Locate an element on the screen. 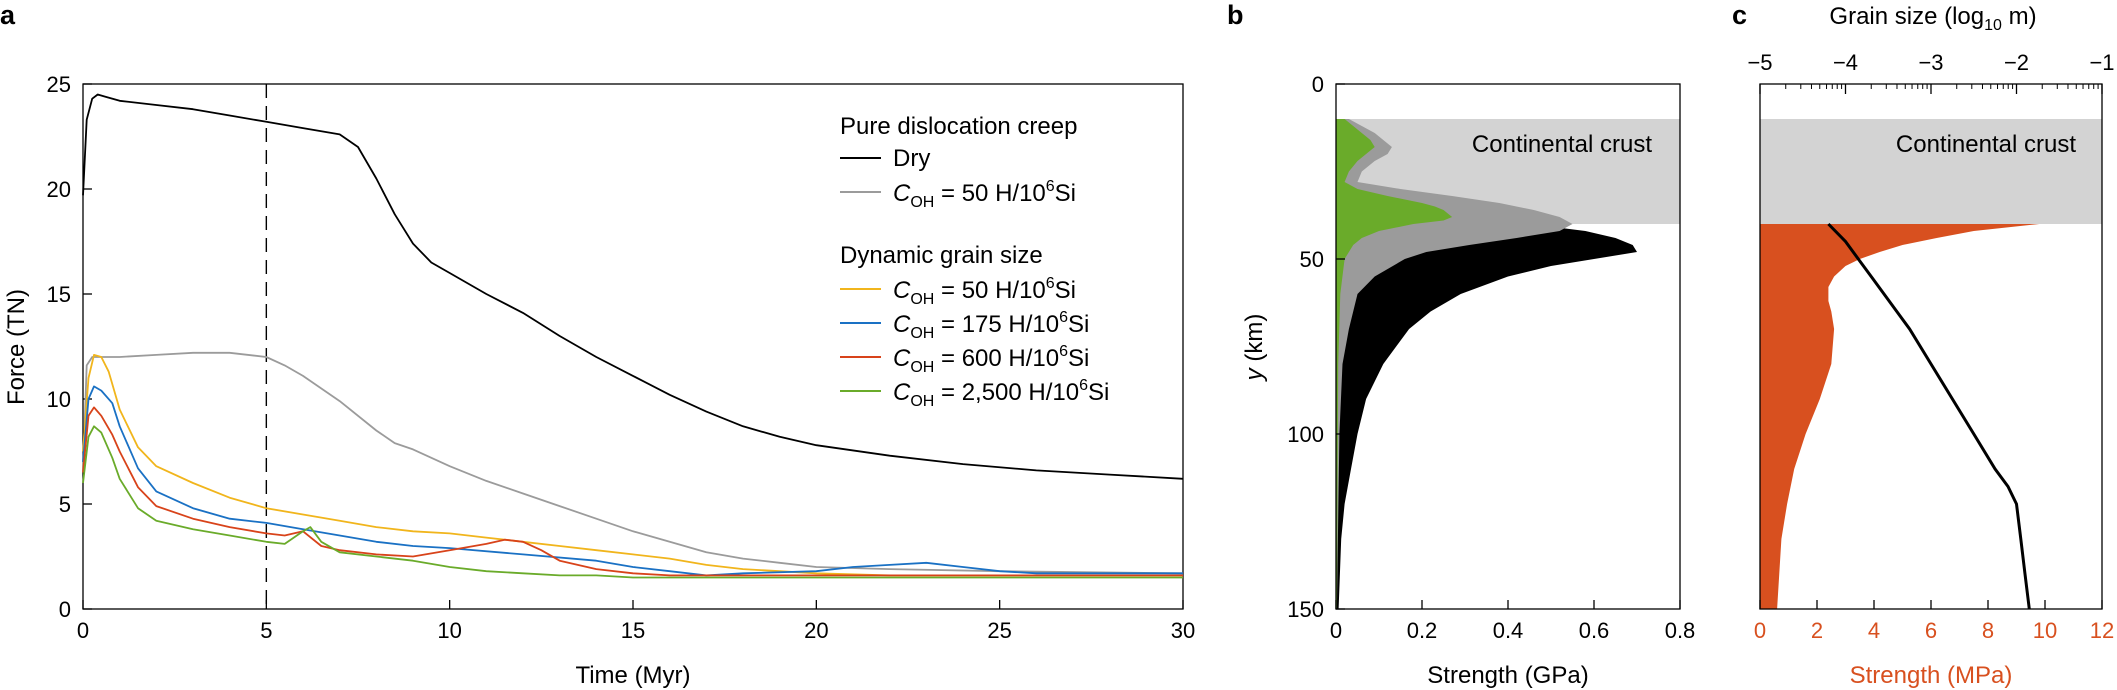 Image resolution: width=2117 pixels, height=690 pixels. panel-c-top-xtick-label: −2 is located at coordinates (2016, 62).